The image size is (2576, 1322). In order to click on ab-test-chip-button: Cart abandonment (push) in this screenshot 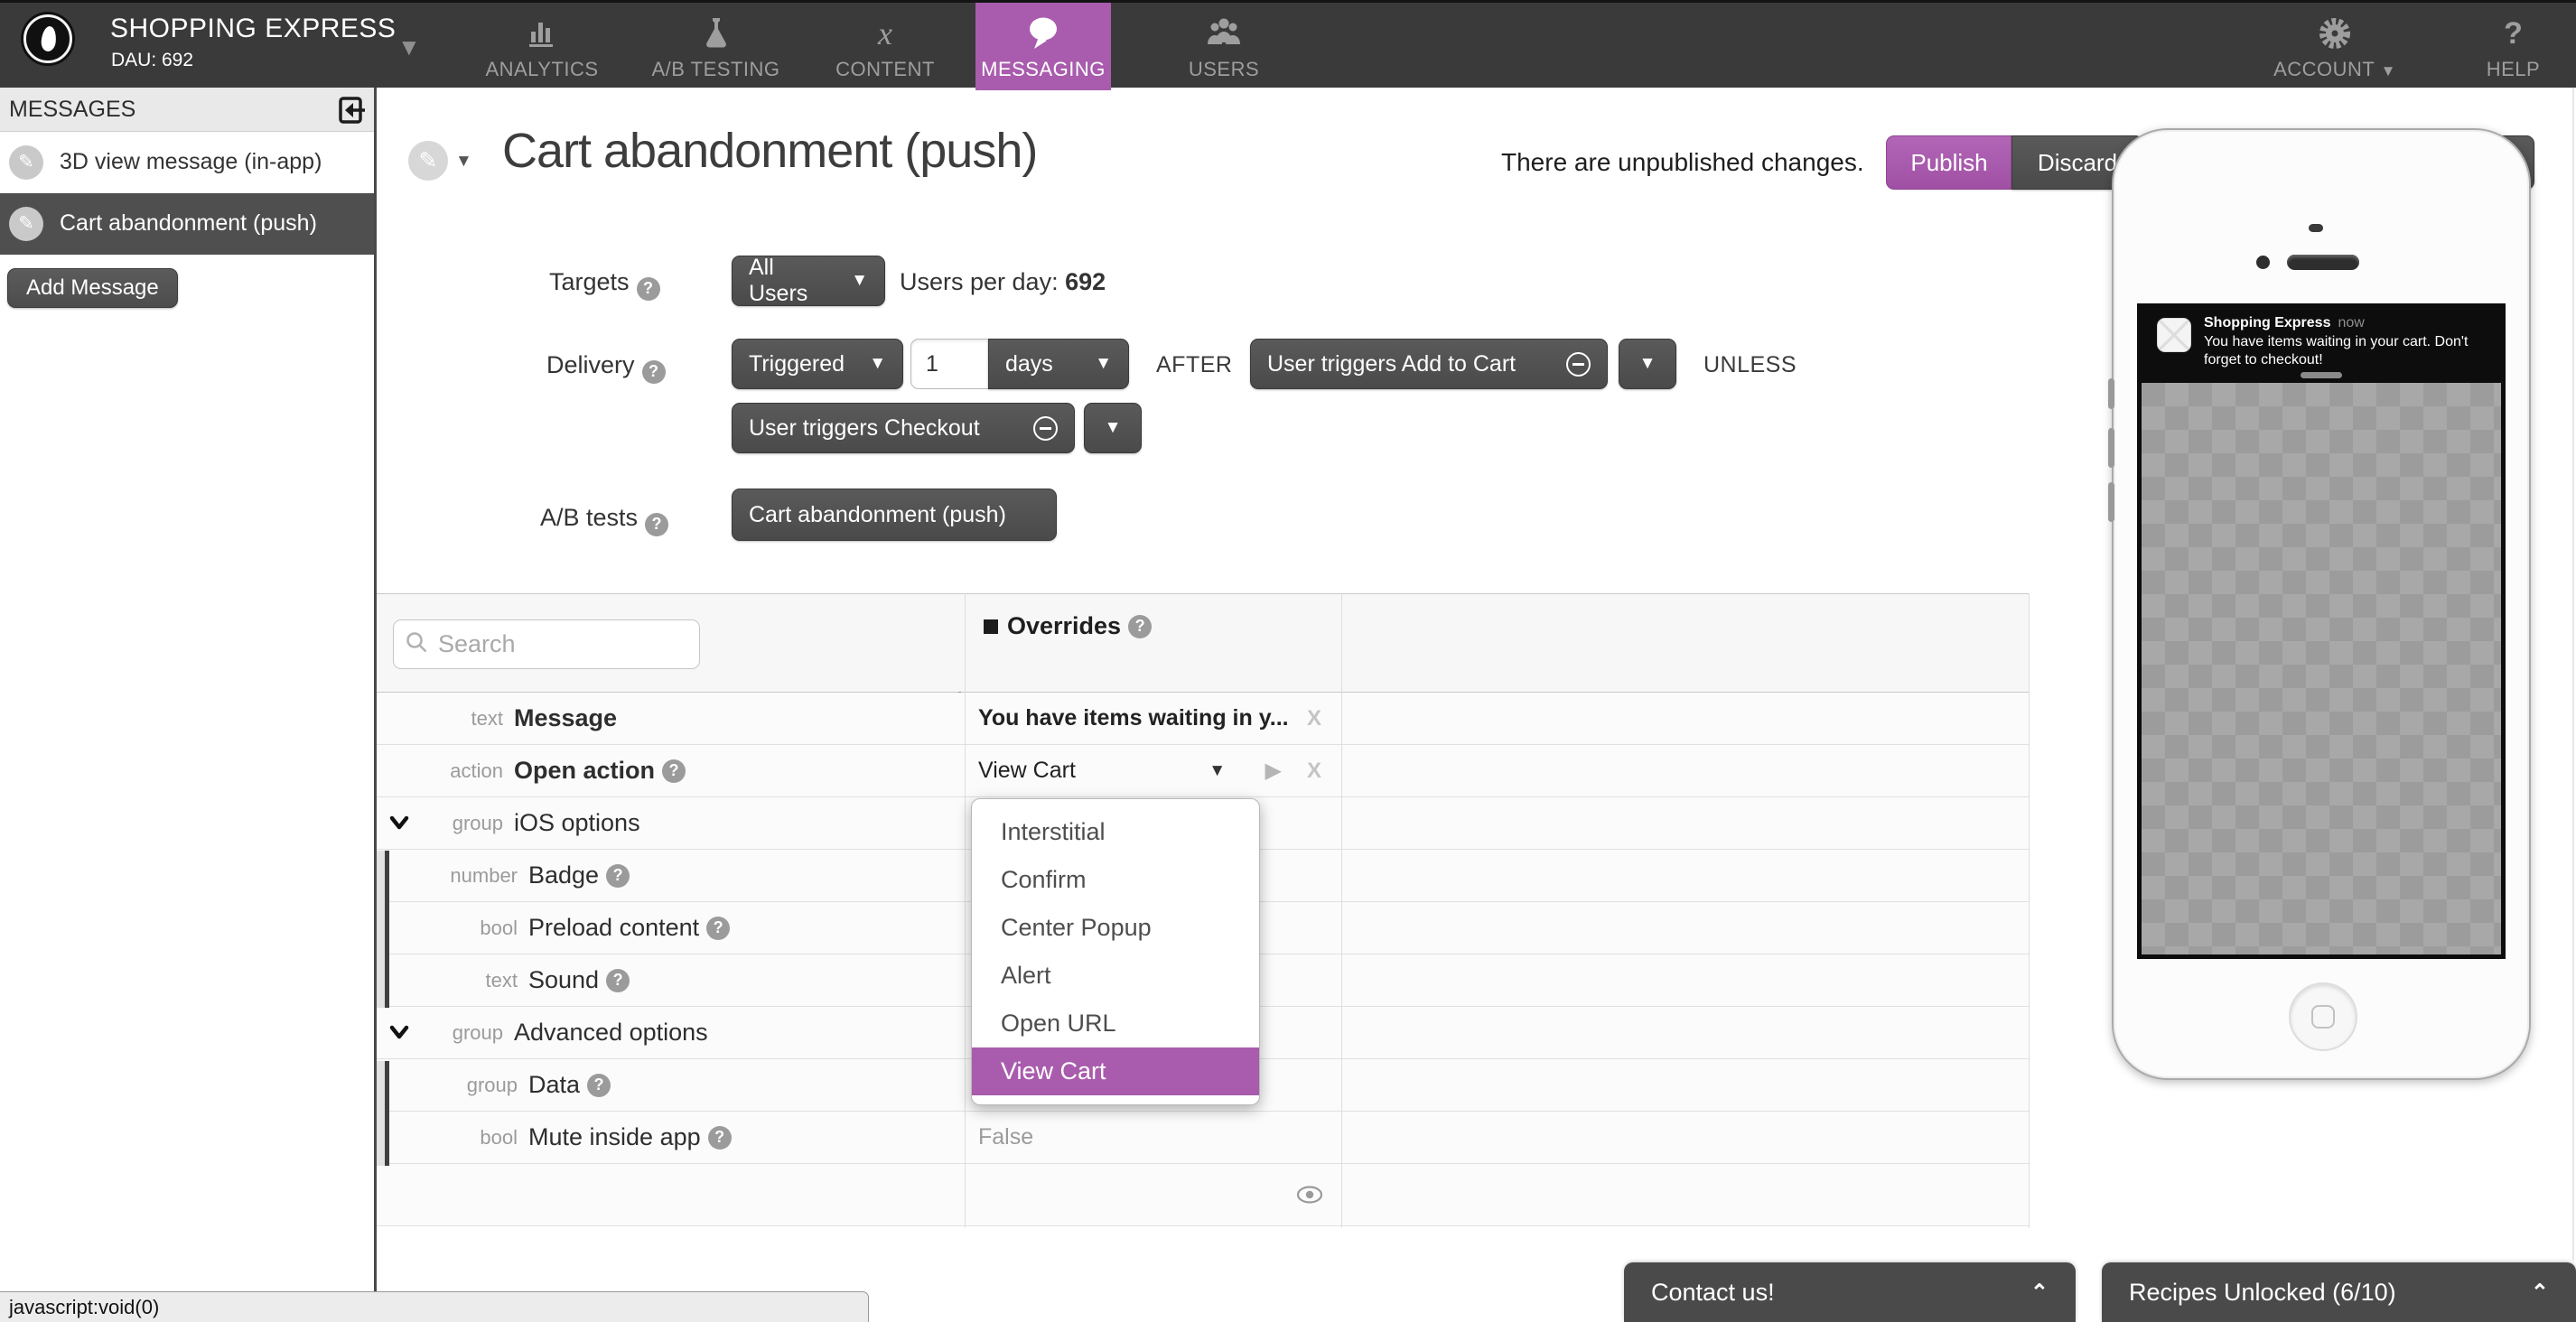, I will do `click(894, 515)`.